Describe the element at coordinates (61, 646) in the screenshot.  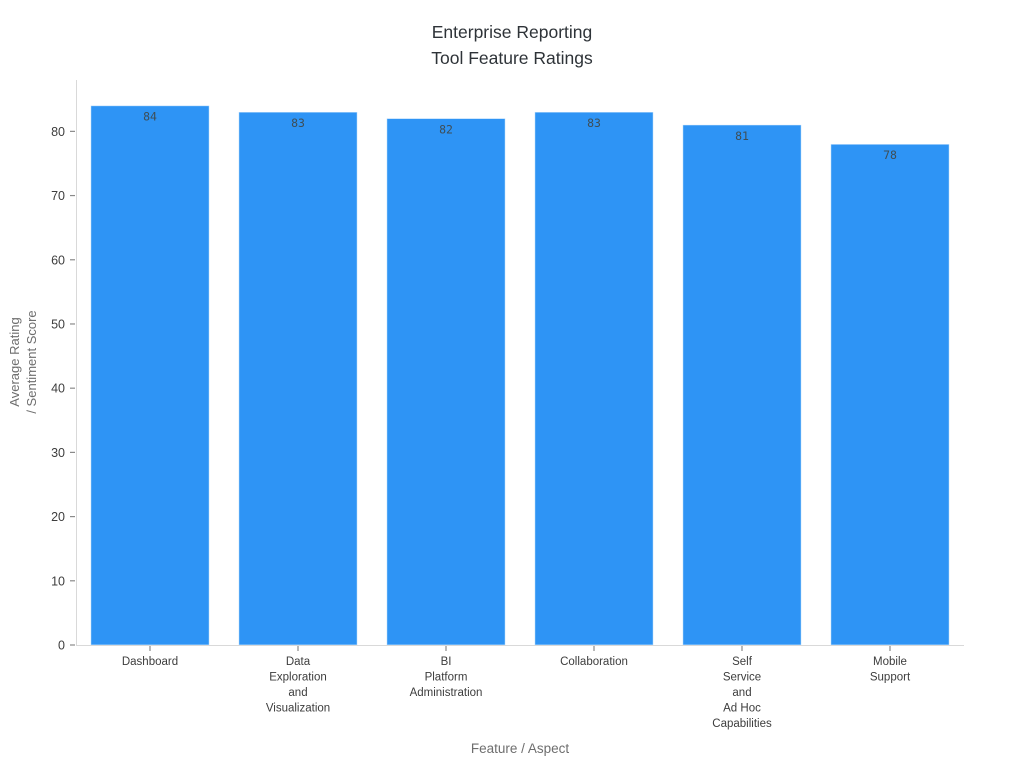
I see `y-tick-label: 0` at that location.